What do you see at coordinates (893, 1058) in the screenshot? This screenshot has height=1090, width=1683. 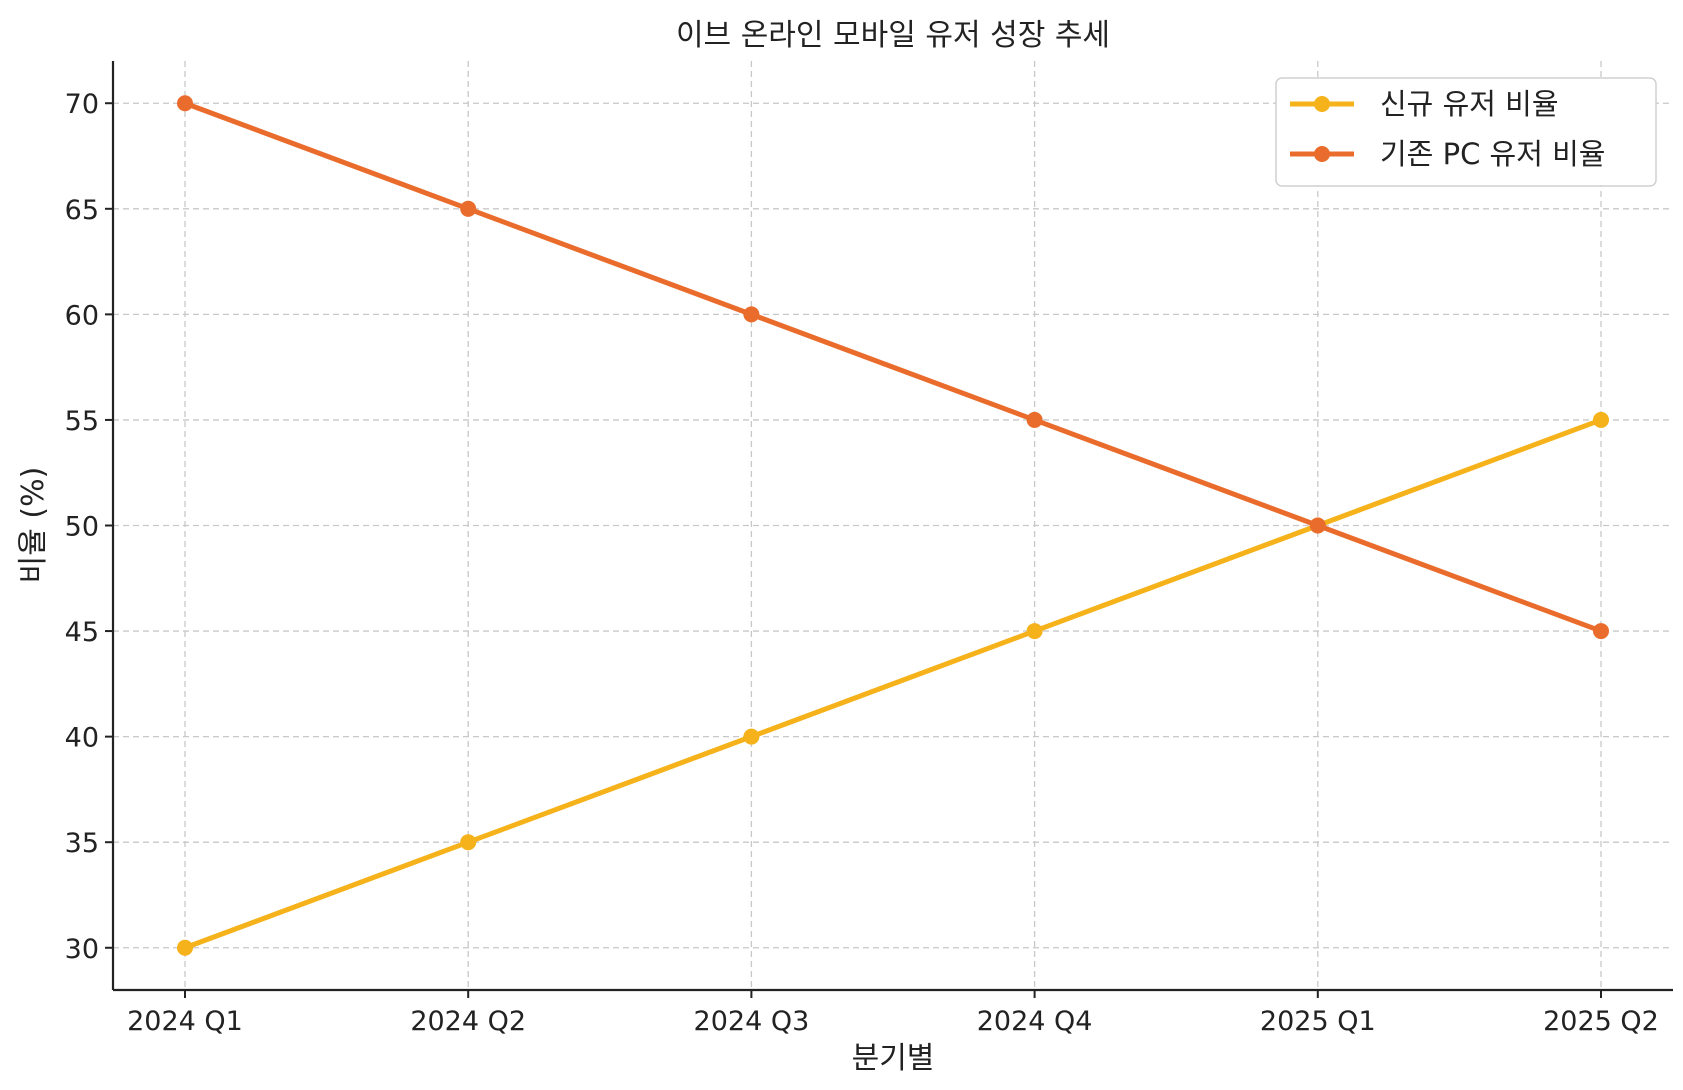 I see `x-axis-title: 분기별` at bounding box center [893, 1058].